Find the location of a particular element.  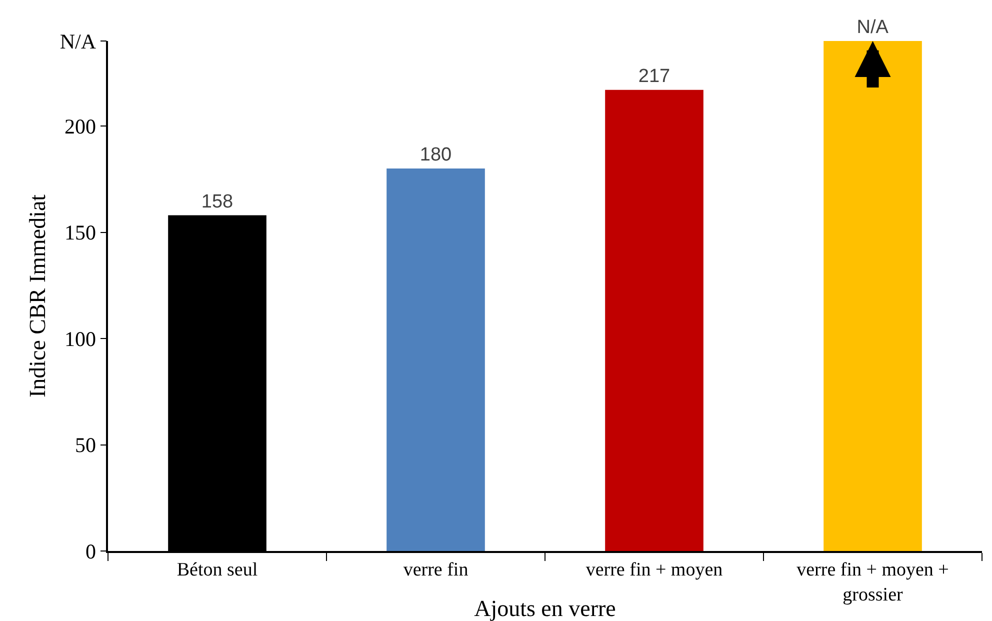

y-tick-label: 200 is located at coordinates (80, 126).